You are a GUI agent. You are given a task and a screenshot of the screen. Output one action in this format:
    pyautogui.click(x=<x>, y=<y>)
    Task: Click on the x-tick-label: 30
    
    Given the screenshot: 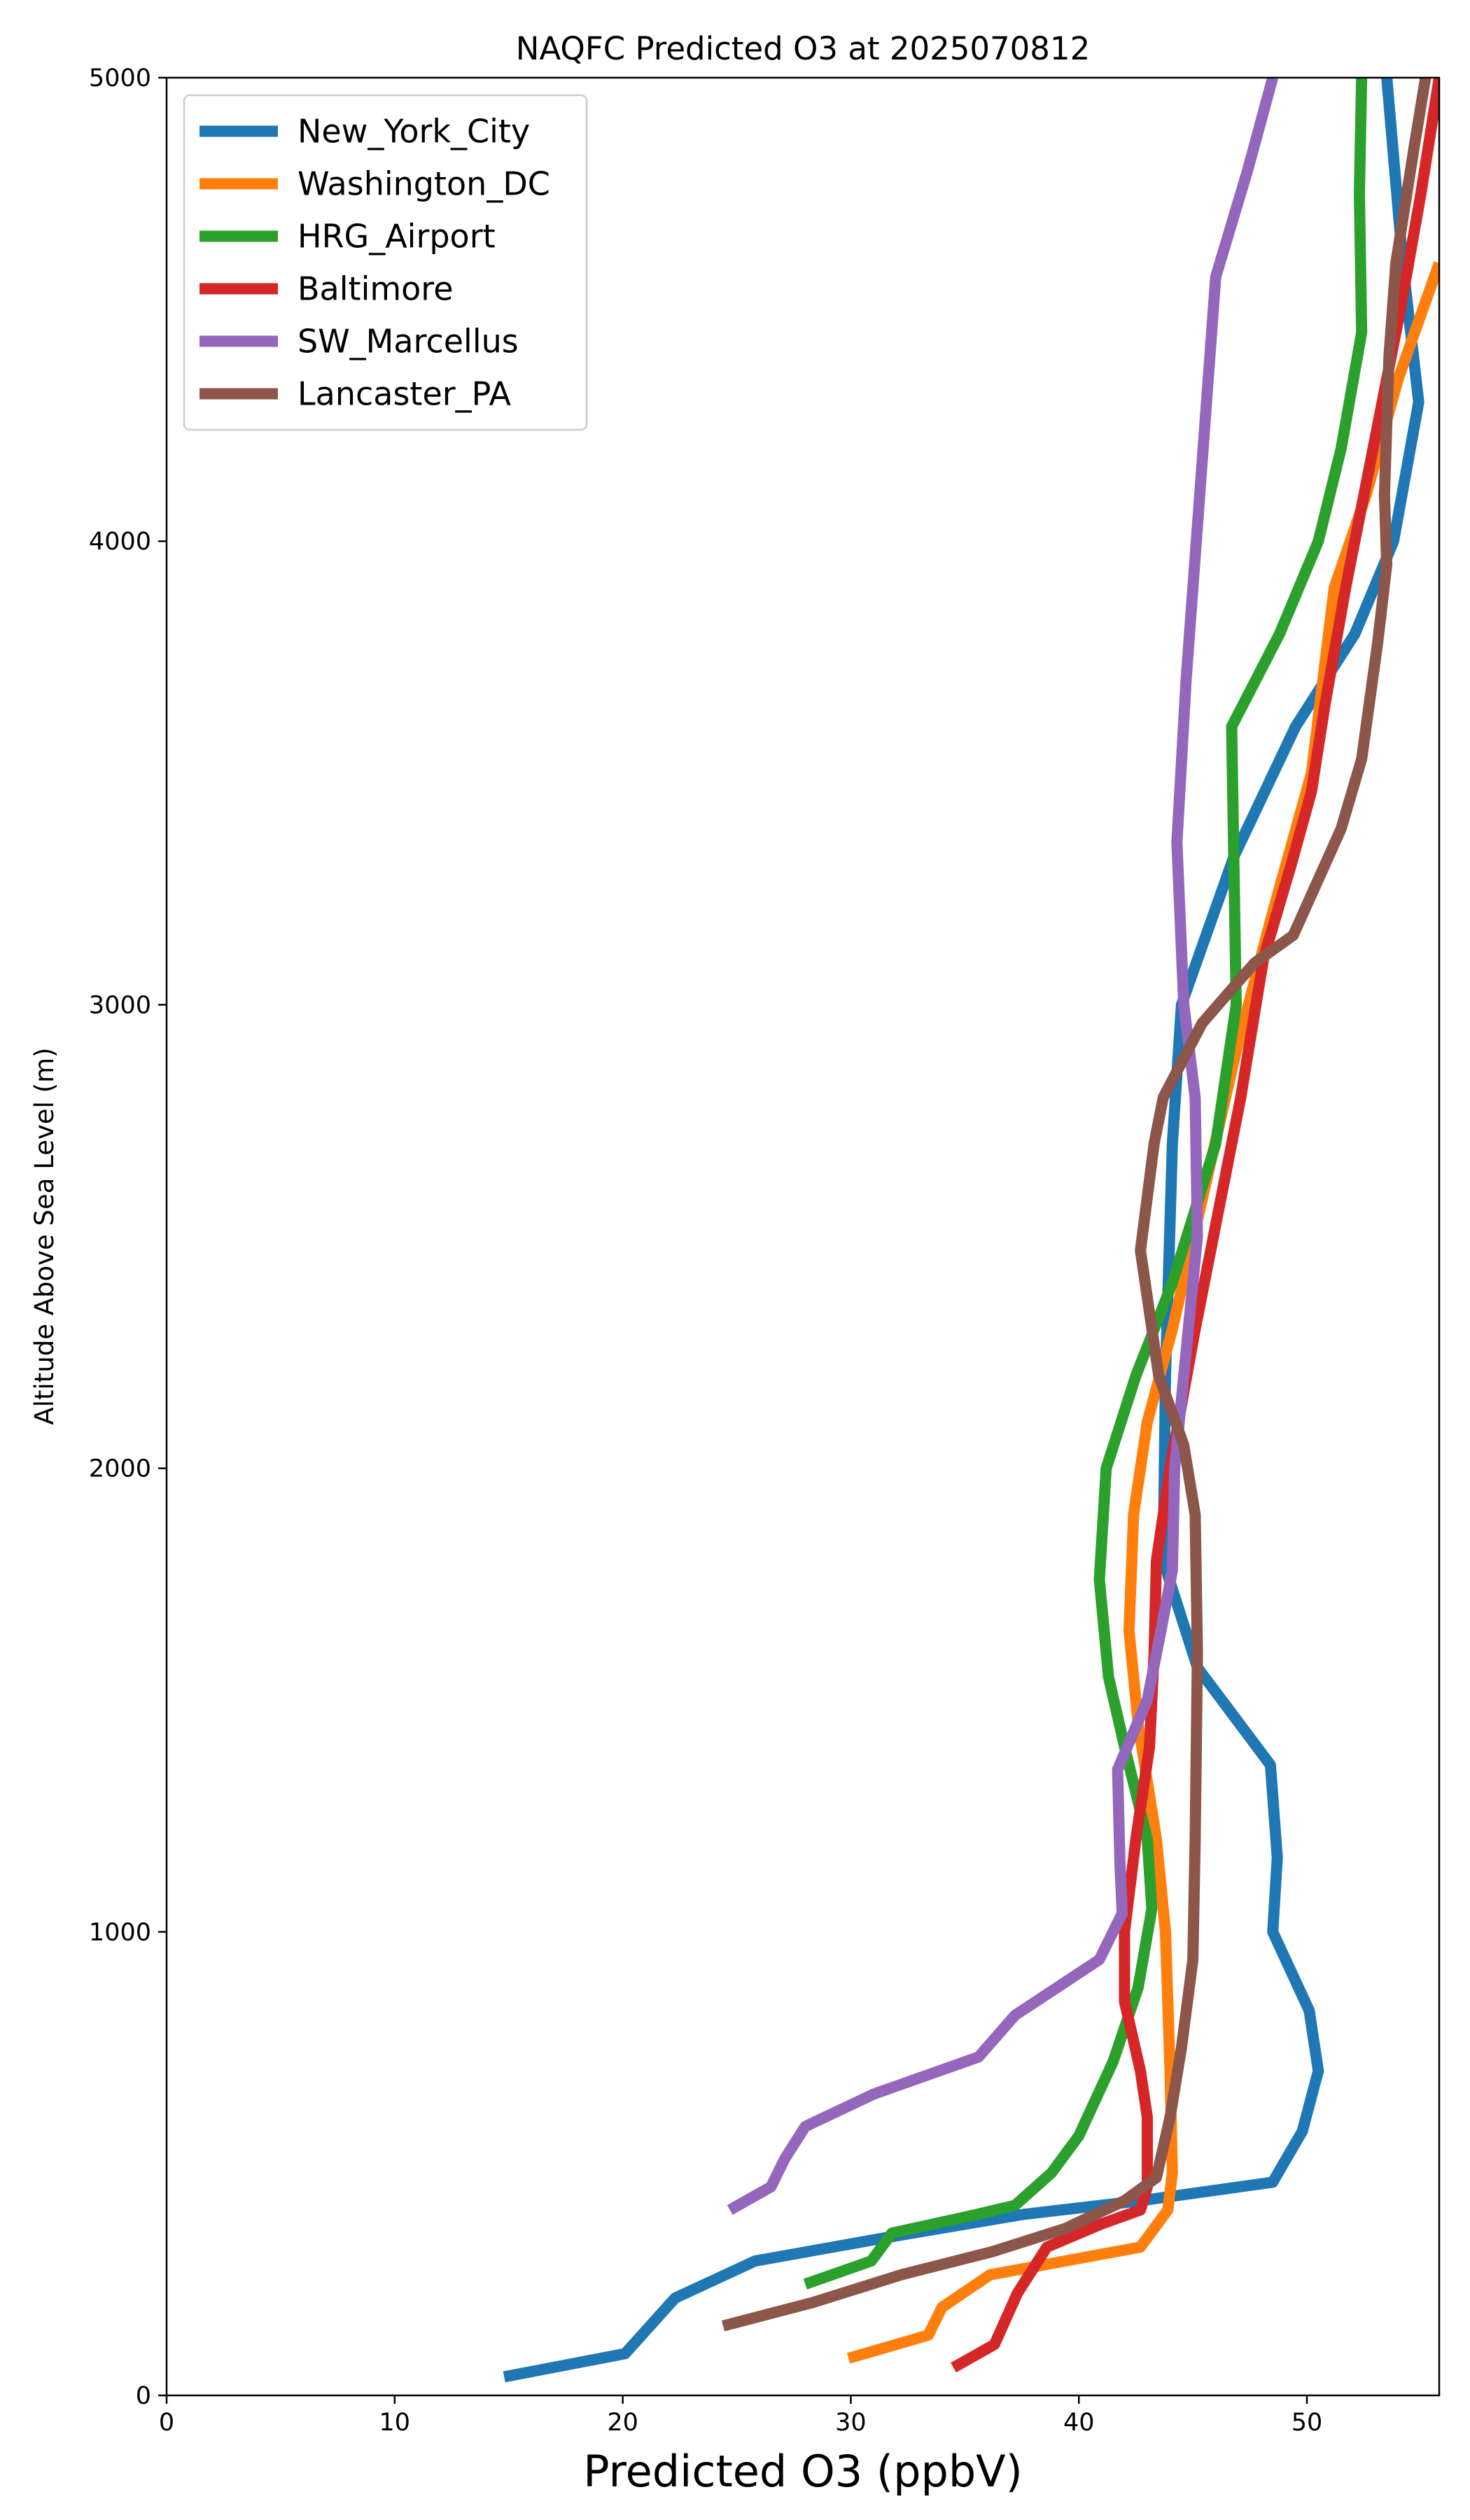 What is the action you would take?
    pyautogui.click(x=851, y=2423)
    